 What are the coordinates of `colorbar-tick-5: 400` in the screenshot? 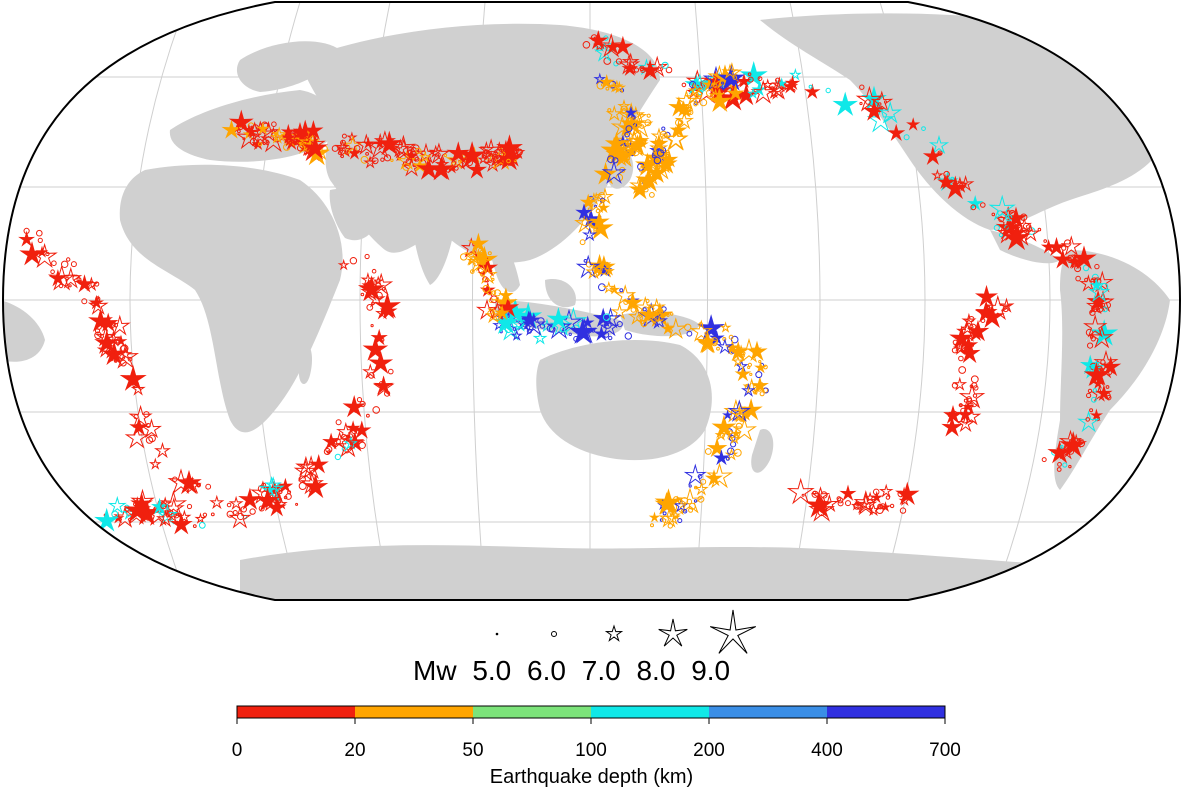 It's located at (827, 750).